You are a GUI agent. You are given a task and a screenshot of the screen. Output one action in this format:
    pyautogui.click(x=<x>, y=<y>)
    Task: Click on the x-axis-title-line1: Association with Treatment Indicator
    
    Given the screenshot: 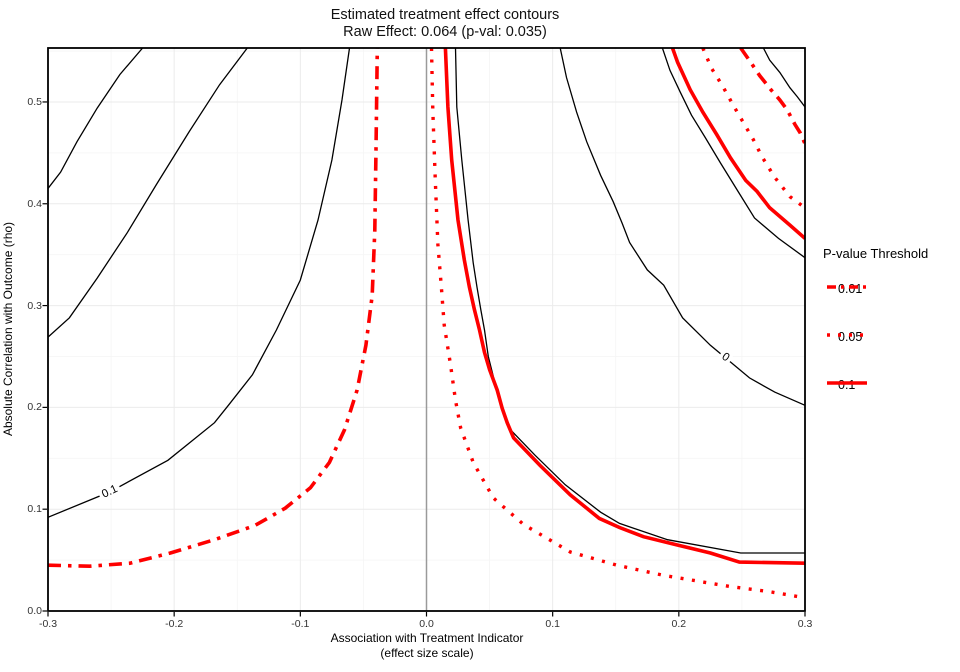 What is the action you would take?
    pyautogui.click(x=427, y=638)
    